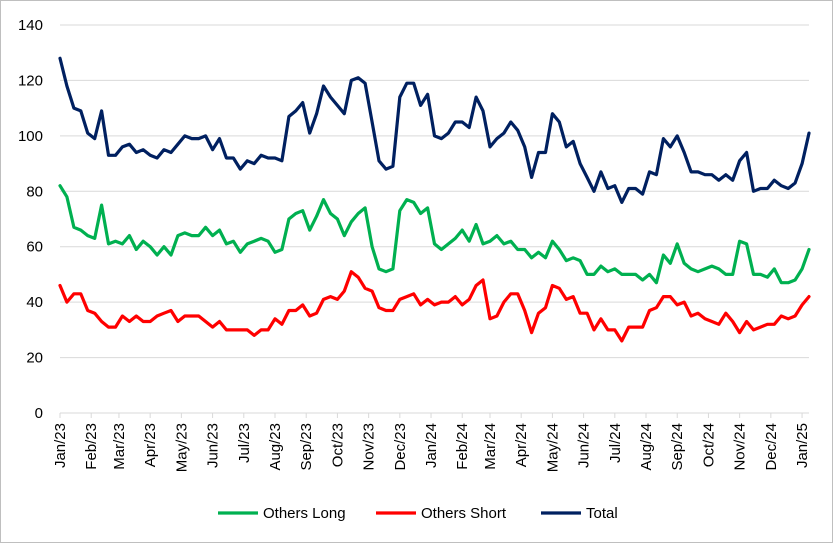  I want to click on y-tick-label: 20, so click(34, 358).